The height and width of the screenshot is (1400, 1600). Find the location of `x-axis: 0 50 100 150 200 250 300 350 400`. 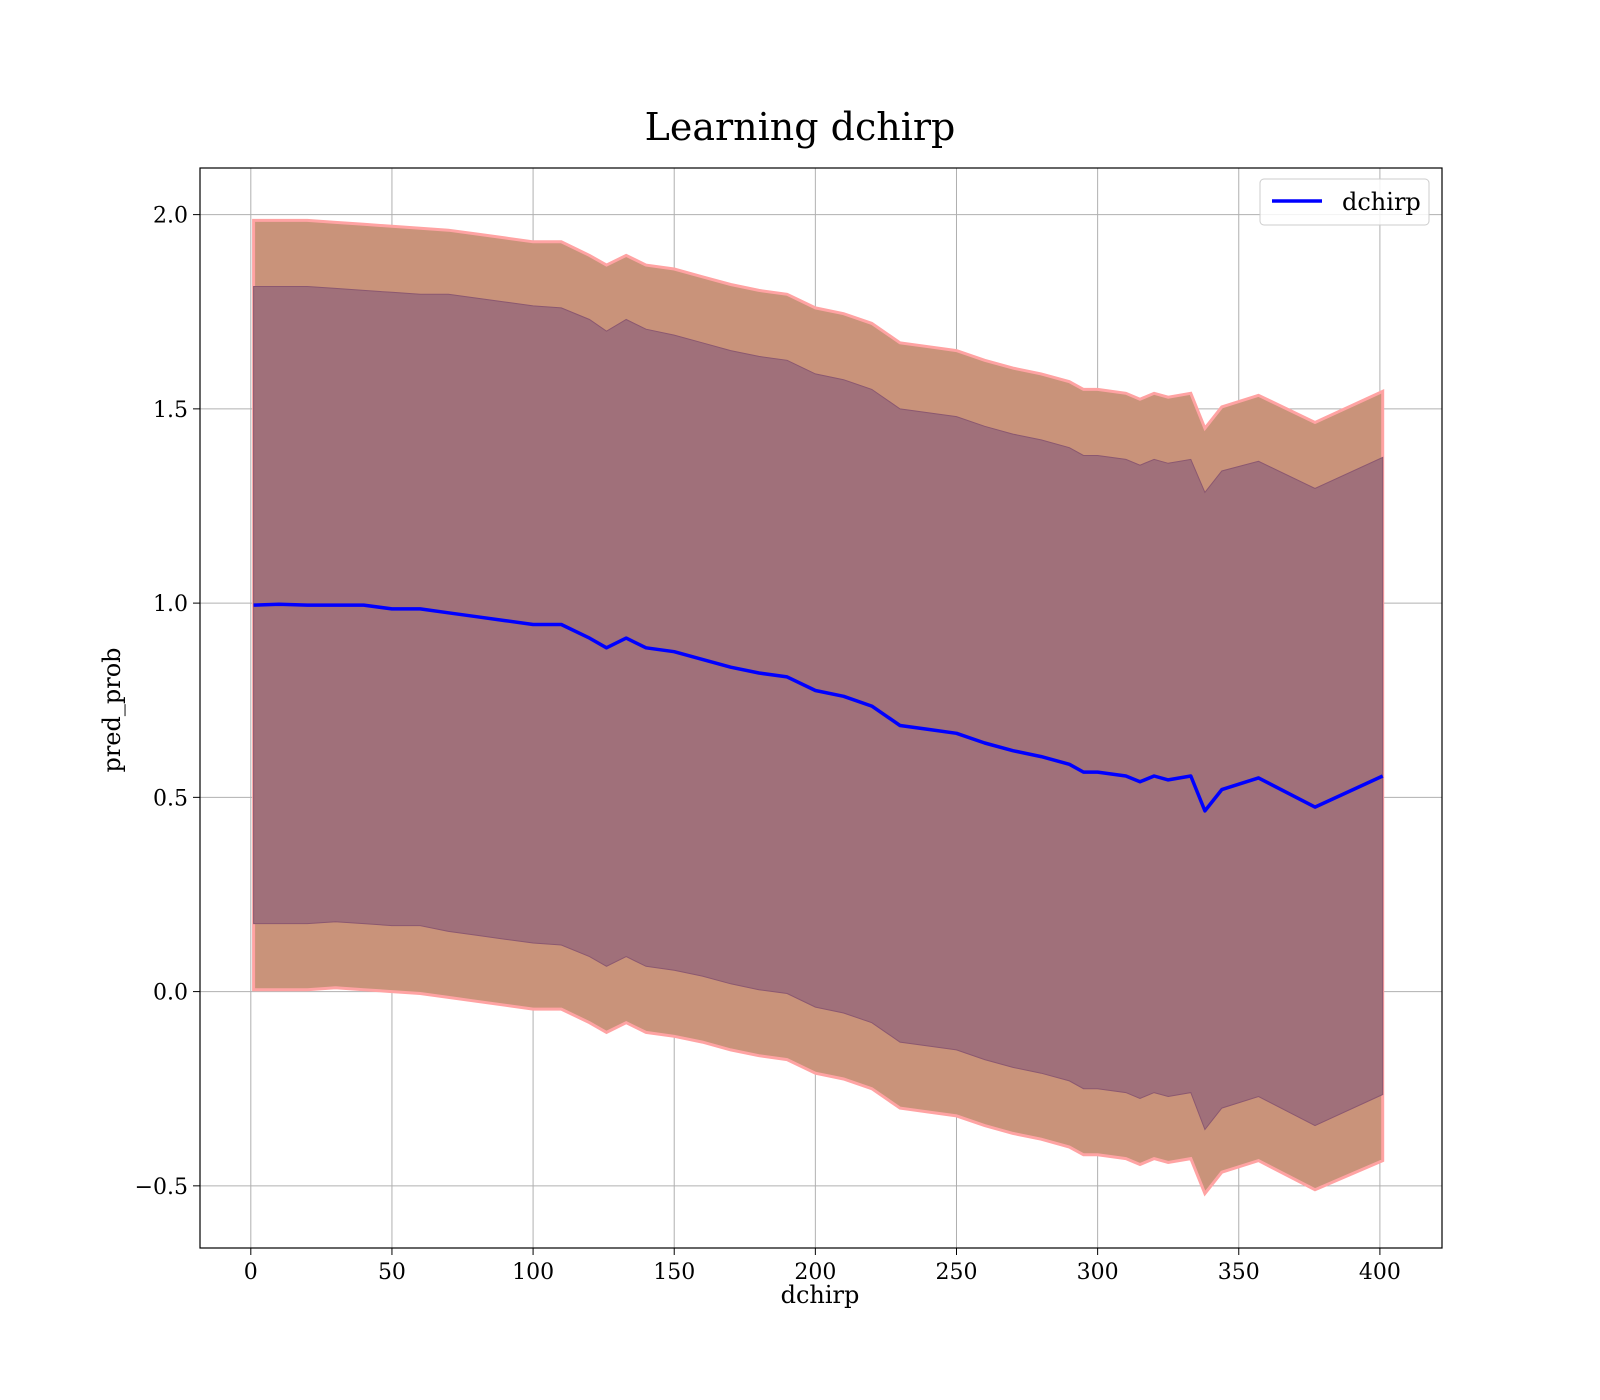

x-axis: 0 50 100 150 200 250 300 350 400 is located at coordinates (822, 1266).